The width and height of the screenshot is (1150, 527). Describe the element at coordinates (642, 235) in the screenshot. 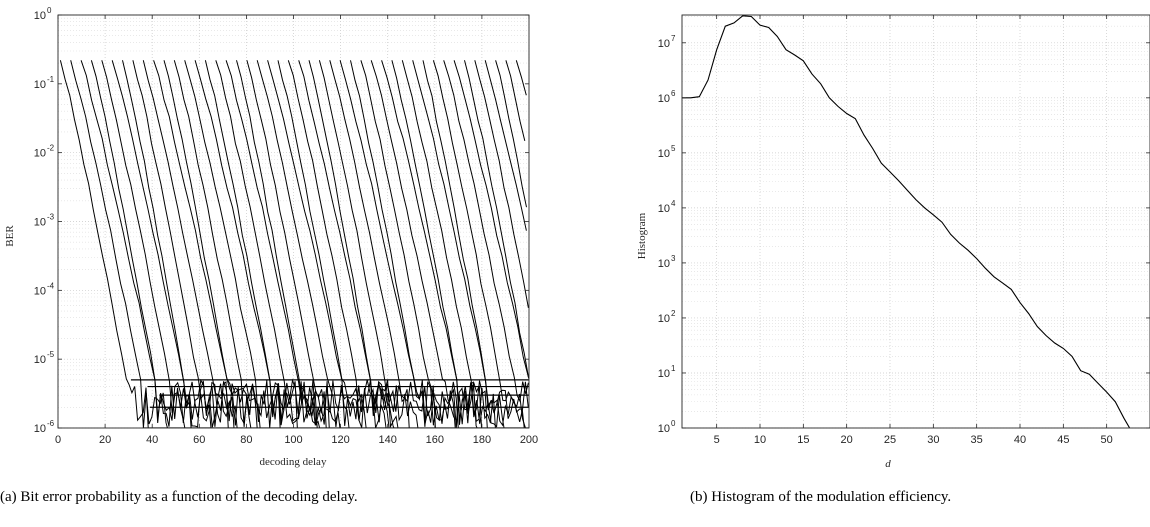

I see `chart-b-y-axis-label: Histogram` at that location.